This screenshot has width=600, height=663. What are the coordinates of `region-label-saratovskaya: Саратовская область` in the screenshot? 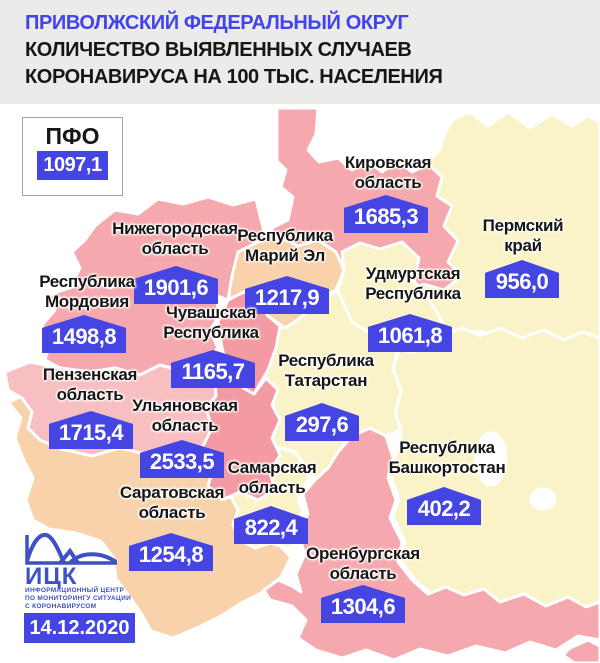 It's located at (172, 502).